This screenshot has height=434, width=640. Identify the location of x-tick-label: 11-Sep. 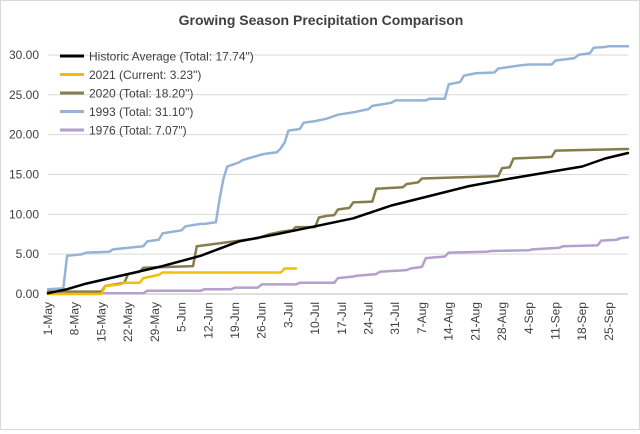
(556, 321).